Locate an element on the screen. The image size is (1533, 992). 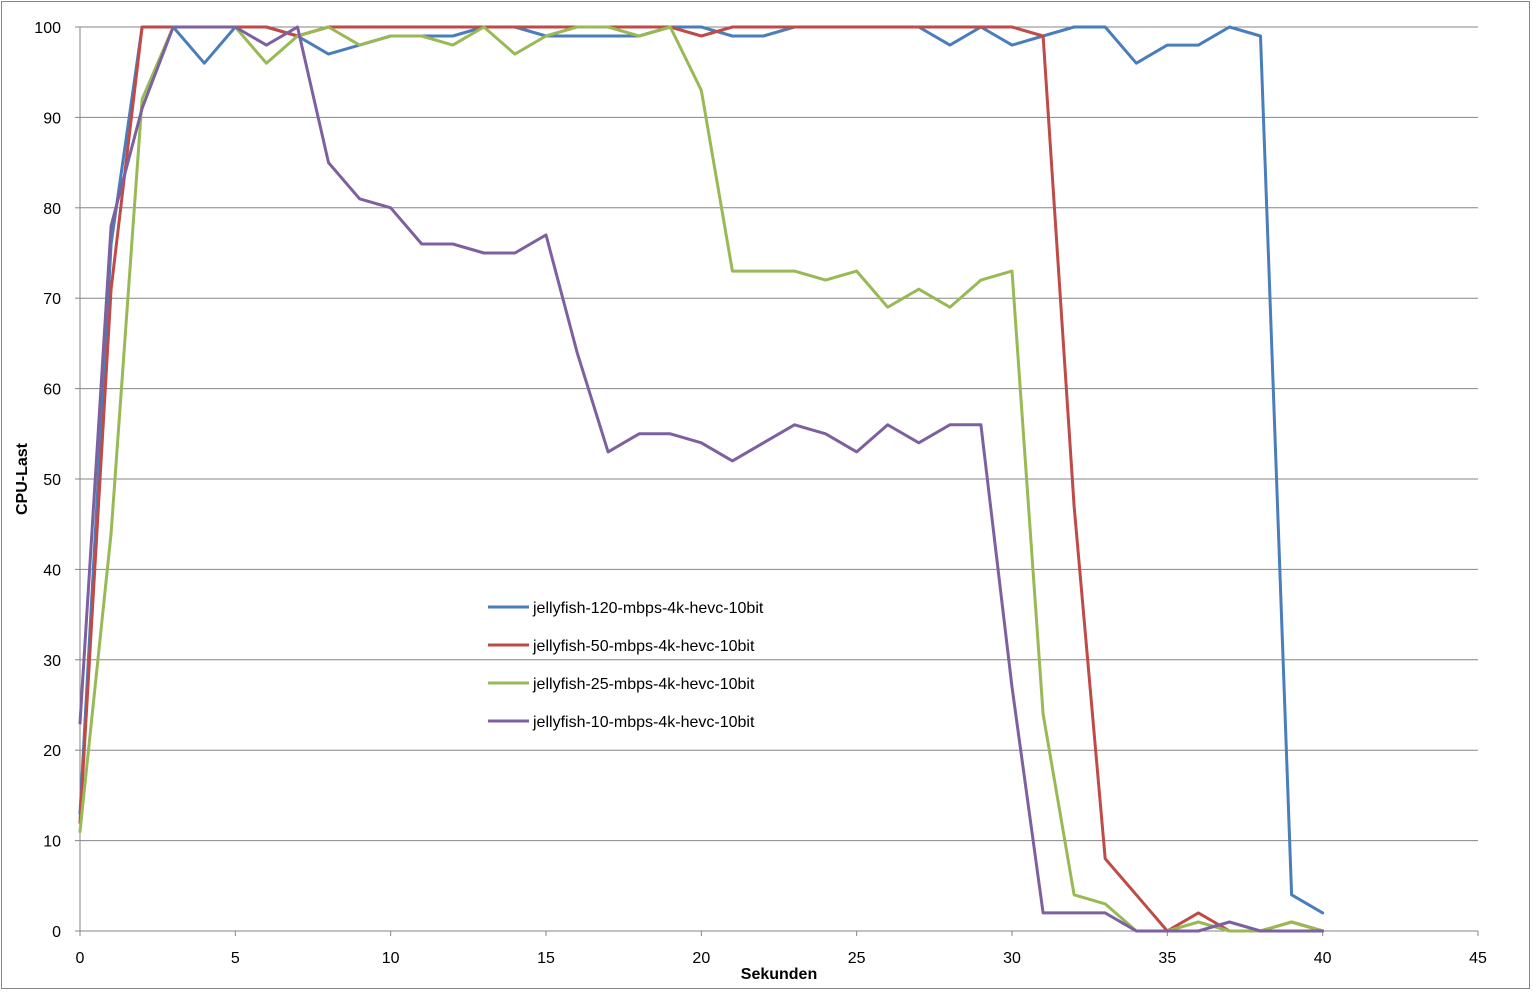
x-tick-label: 10 is located at coordinates (391, 958).